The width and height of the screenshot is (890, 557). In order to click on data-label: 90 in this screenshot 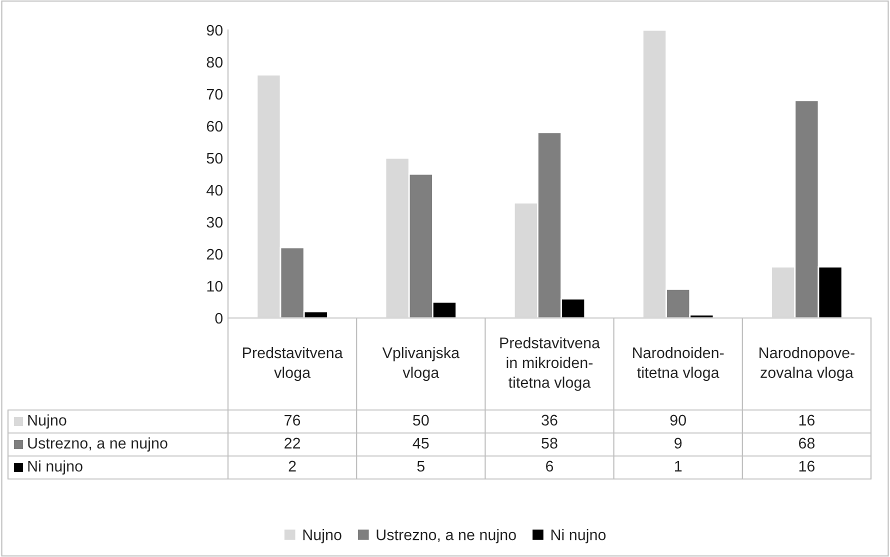, I will do `click(678, 420)`.